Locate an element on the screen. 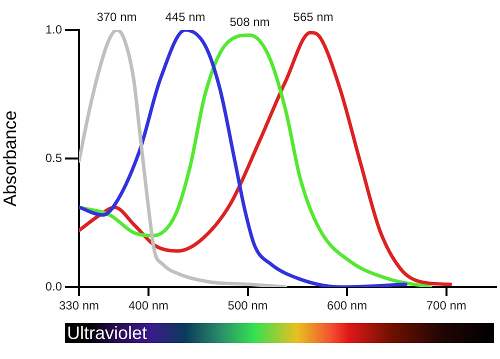  annotation: 445 nm is located at coordinates (185, 17).